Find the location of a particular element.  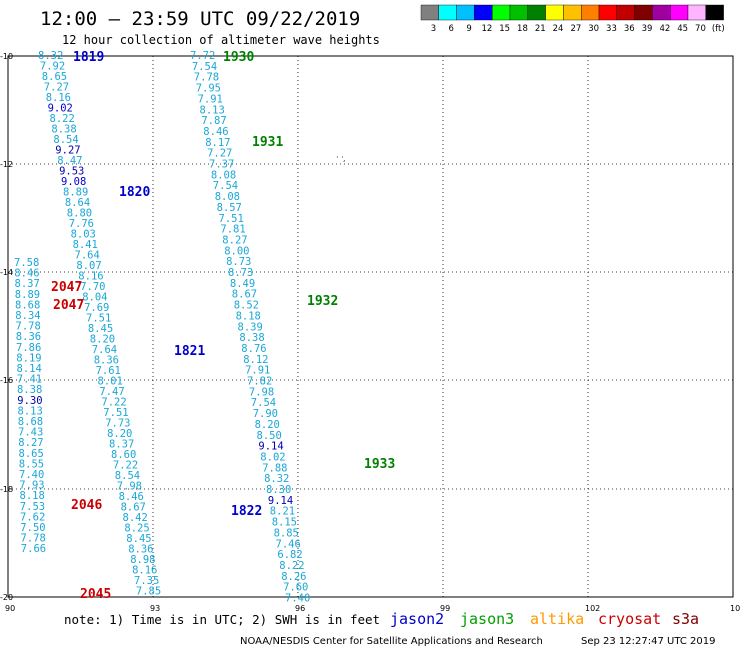

wave-height-value: 8.18 is located at coordinates (248, 316).